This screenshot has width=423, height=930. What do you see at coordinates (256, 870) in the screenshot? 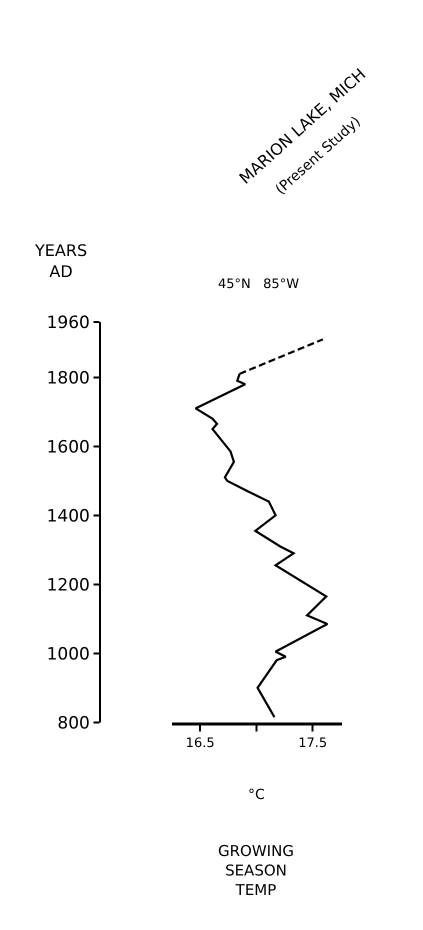
I see `text: GROWING SEASON TEMP` at bounding box center [256, 870].